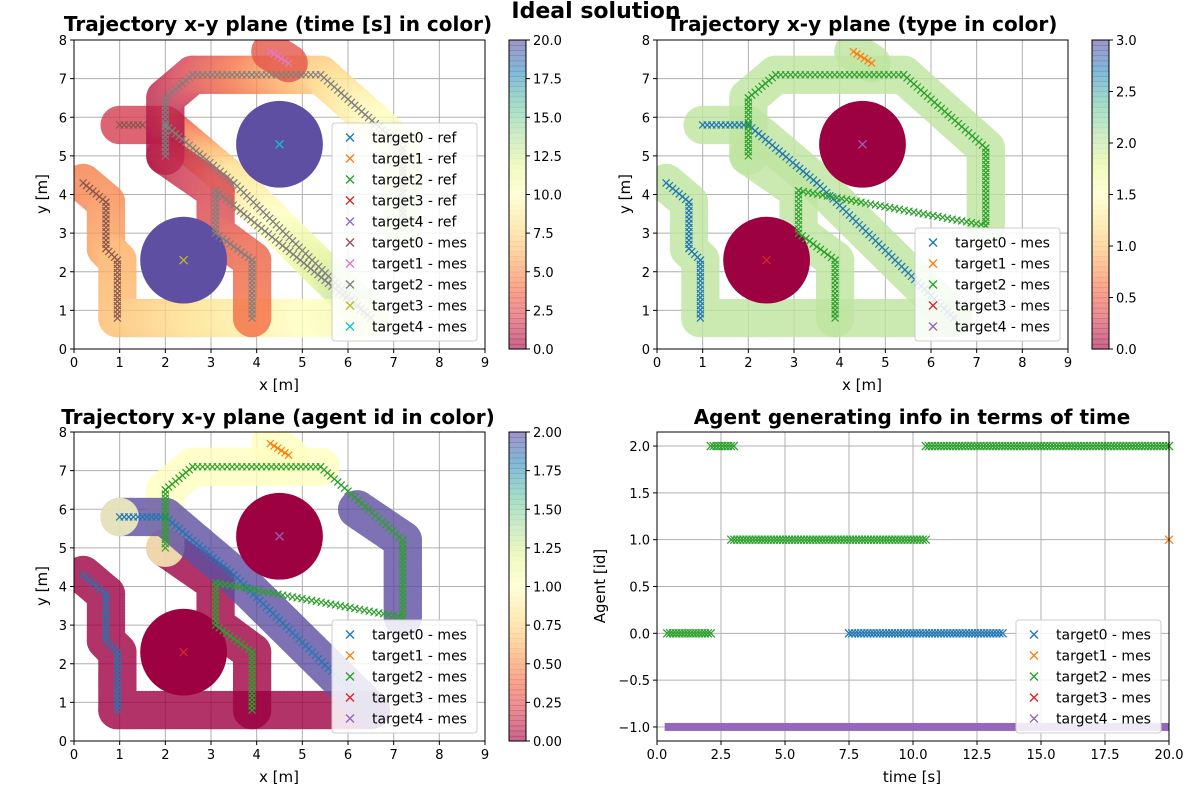  What do you see at coordinates (535, 588) in the screenshot?
I see `colorbar: 0.00 0.25 0.50 0.75 1.00 1.25 1.50 1.75 2.00` at bounding box center [535, 588].